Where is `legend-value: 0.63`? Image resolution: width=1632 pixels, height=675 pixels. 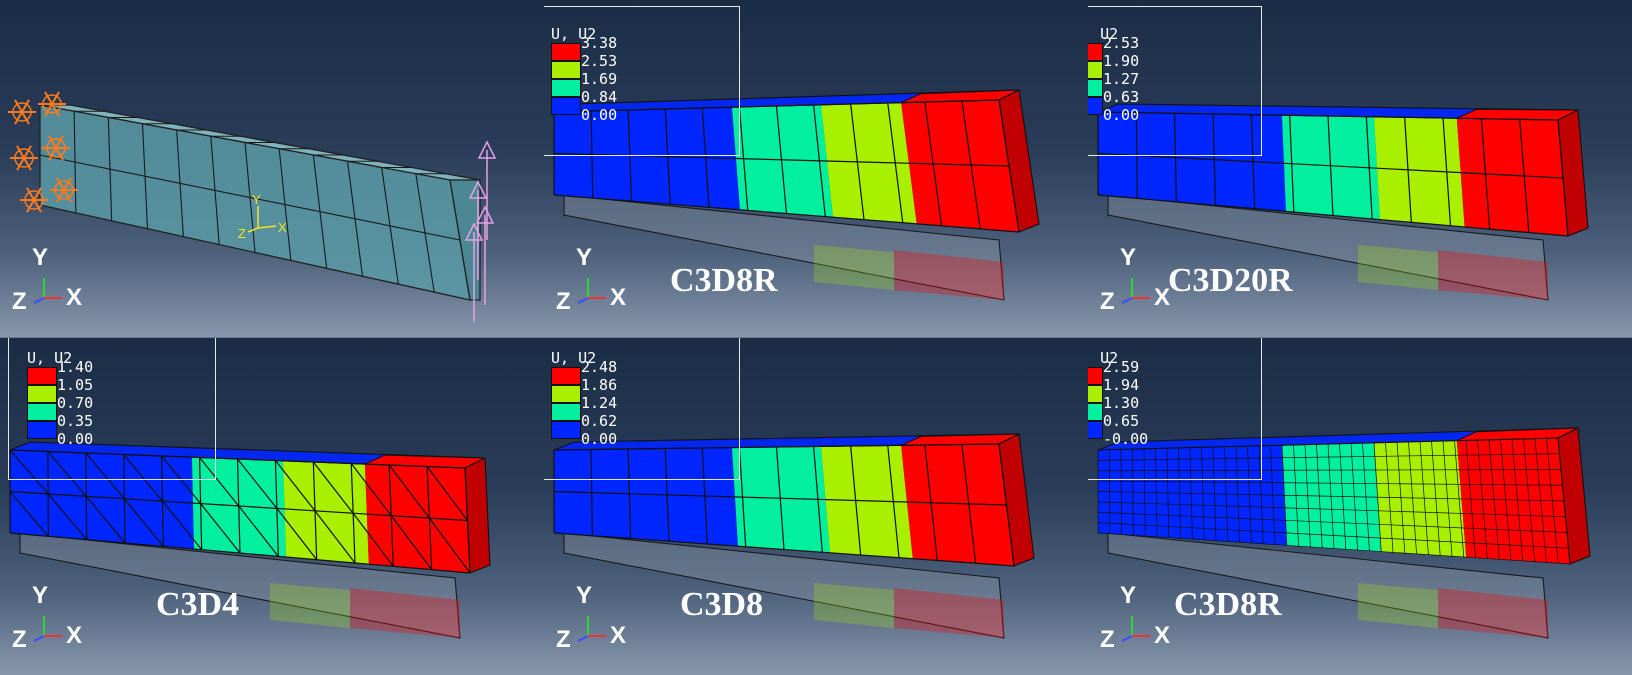
legend-value: 0.63 is located at coordinates (1121, 97).